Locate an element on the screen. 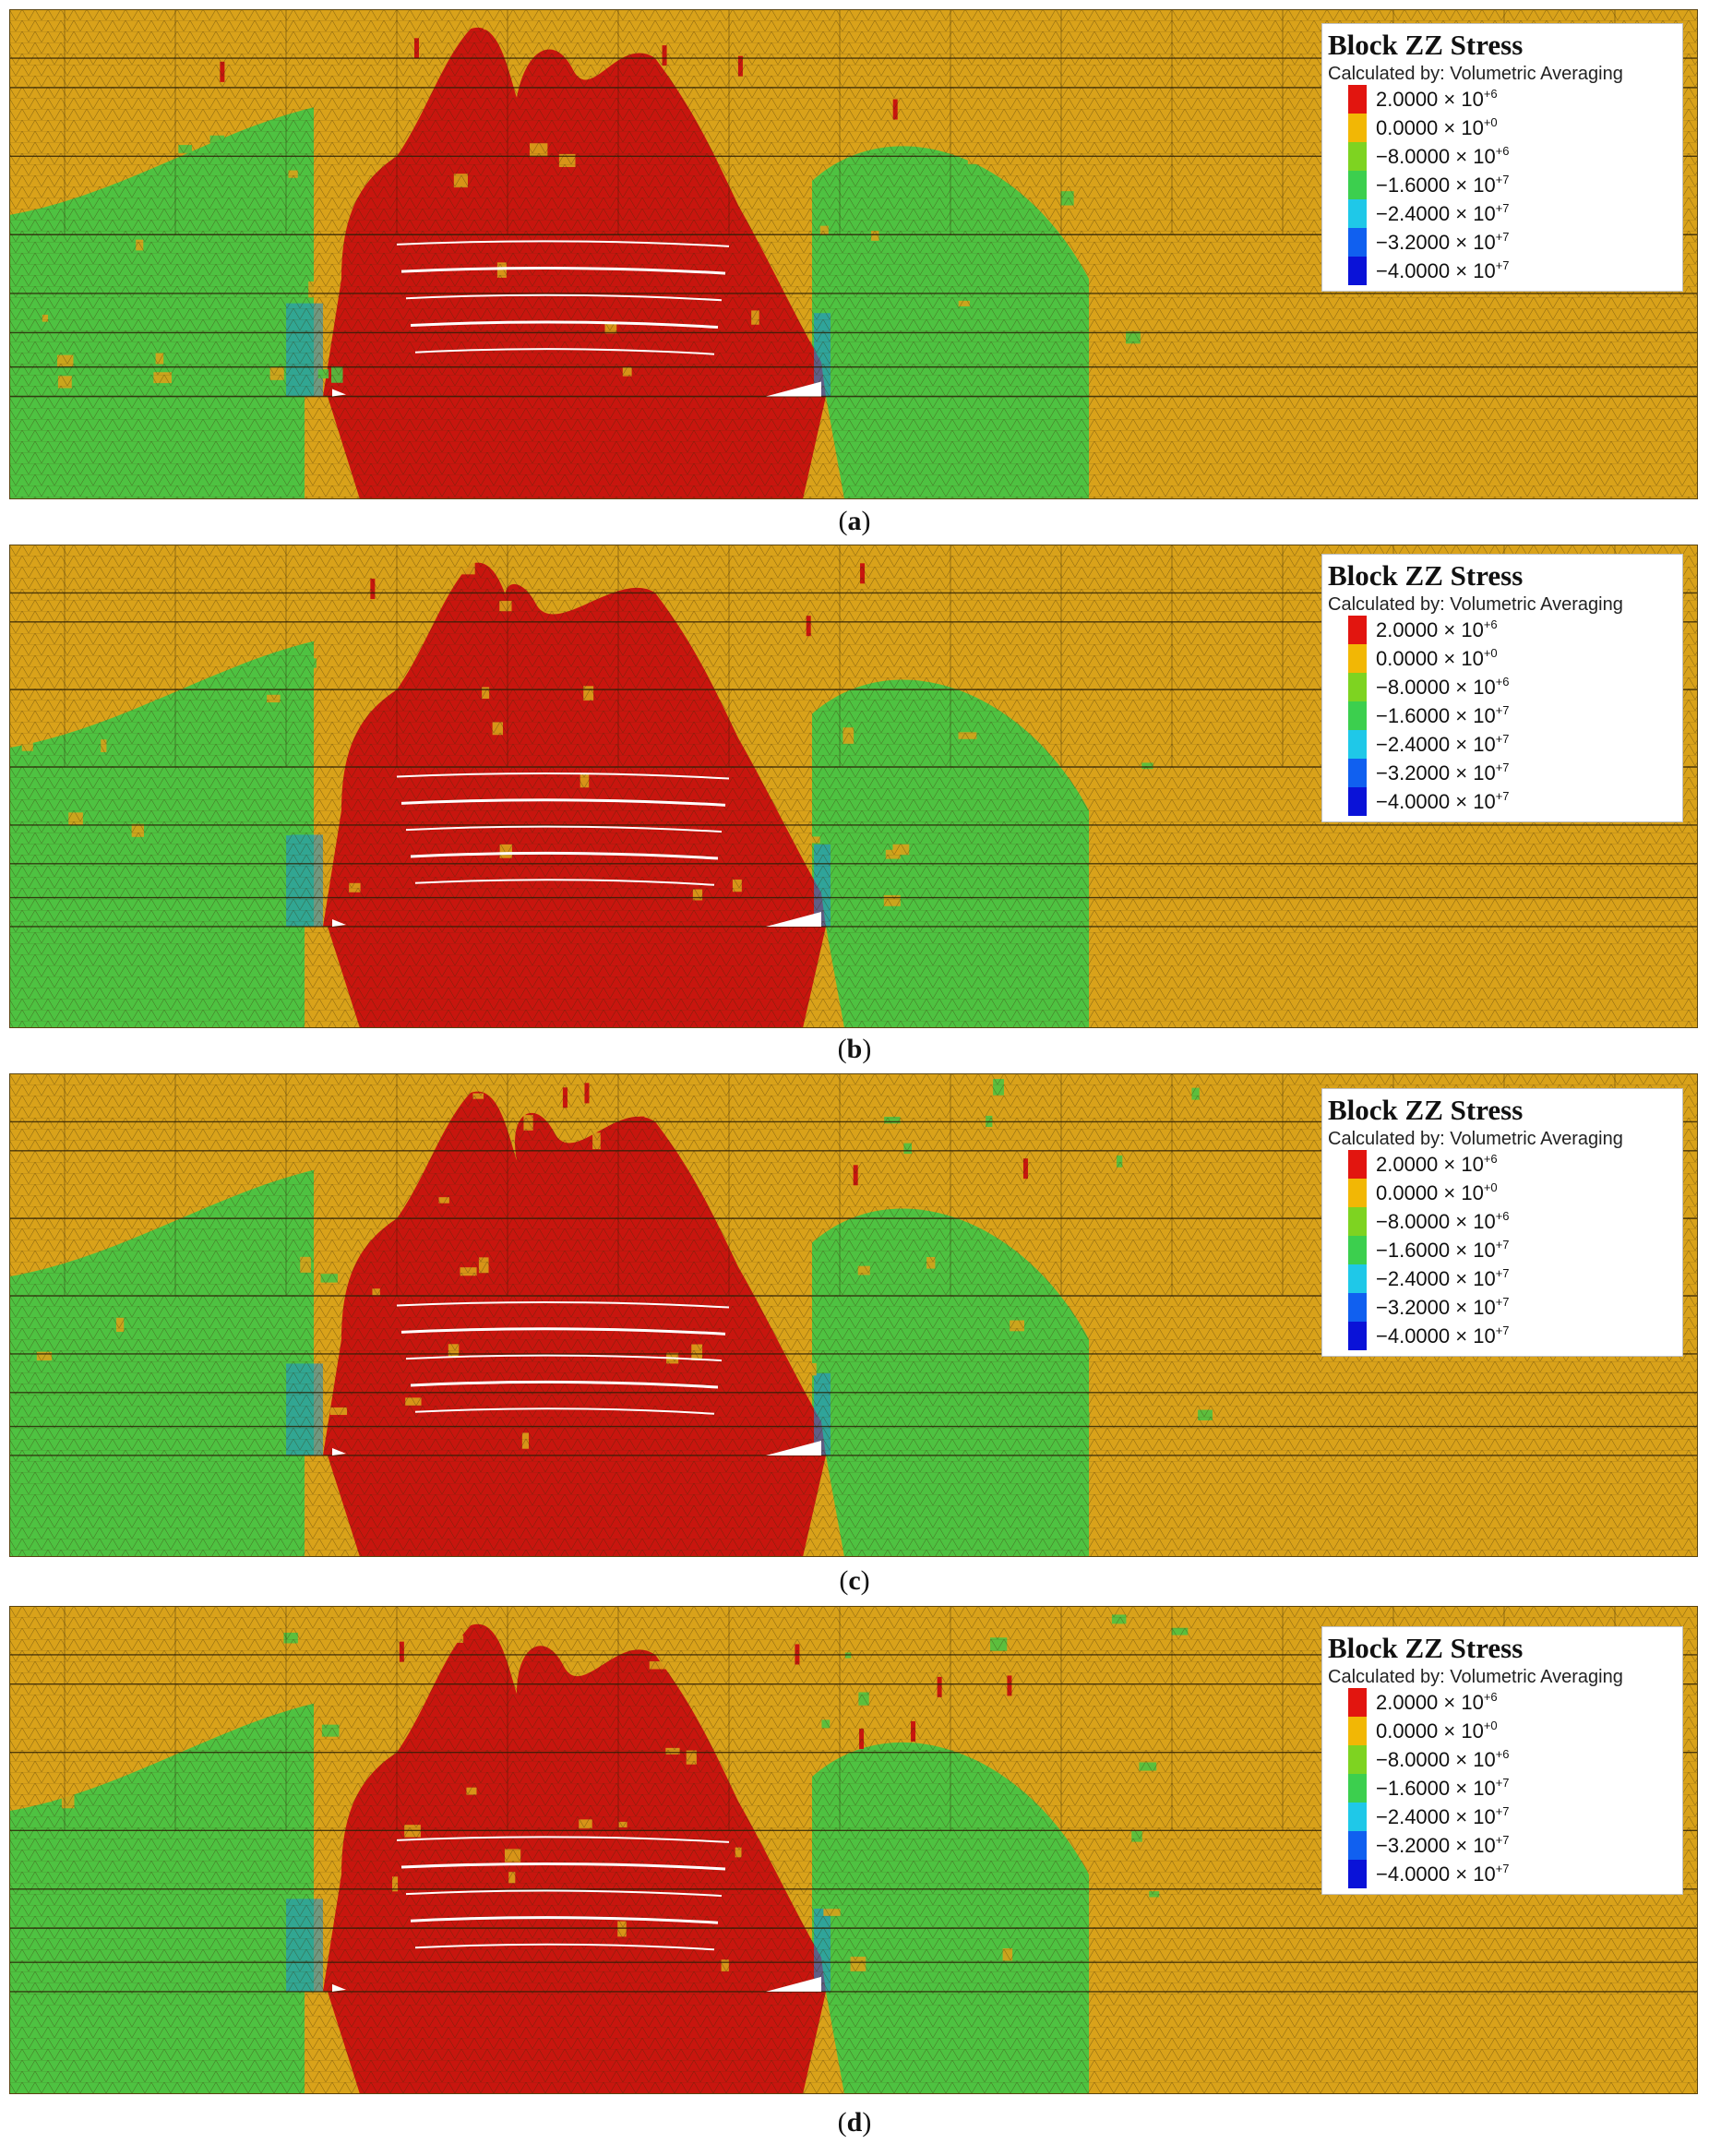 The height and width of the screenshot is (2156, 1709). panel-caption-d: (d) is located at coordinates (854, 2122).